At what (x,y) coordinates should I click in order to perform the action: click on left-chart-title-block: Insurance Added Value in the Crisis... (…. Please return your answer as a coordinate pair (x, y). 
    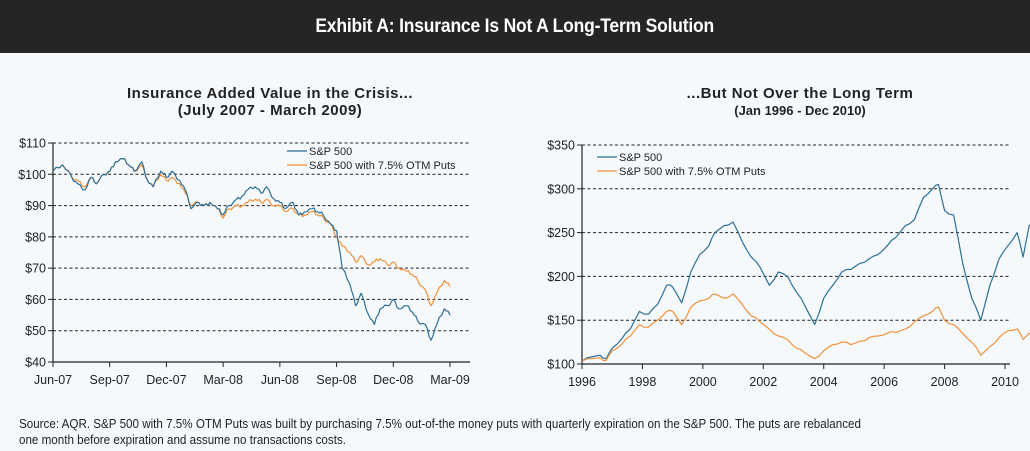
    Looking at the image, I should click on (270, 102).